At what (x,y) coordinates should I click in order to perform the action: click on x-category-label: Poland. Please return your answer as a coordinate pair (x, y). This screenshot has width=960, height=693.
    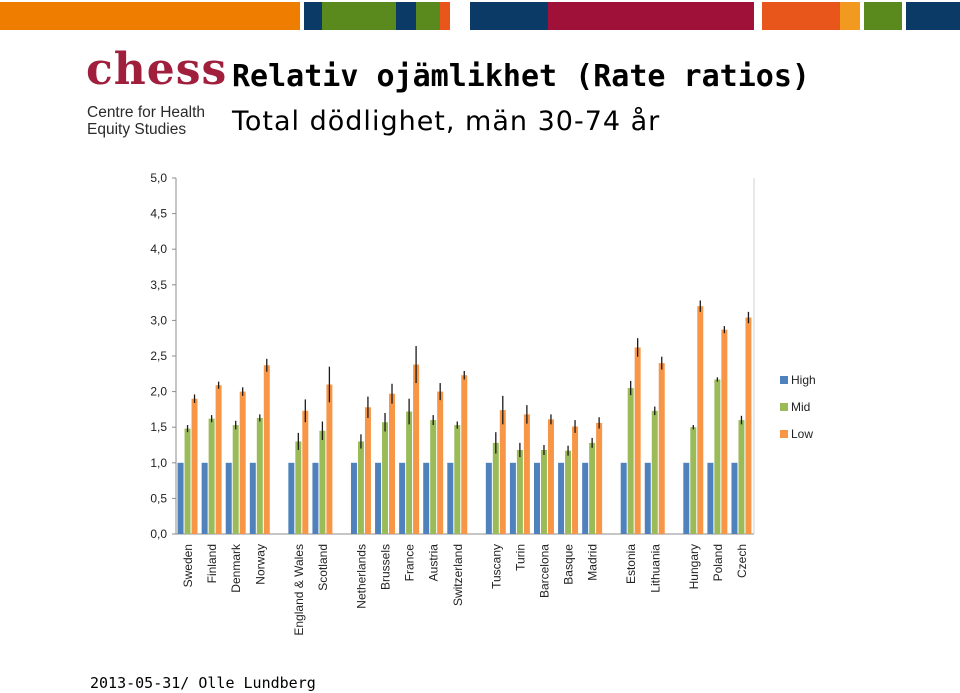
    Looking at the image, I should click on (718, 562).